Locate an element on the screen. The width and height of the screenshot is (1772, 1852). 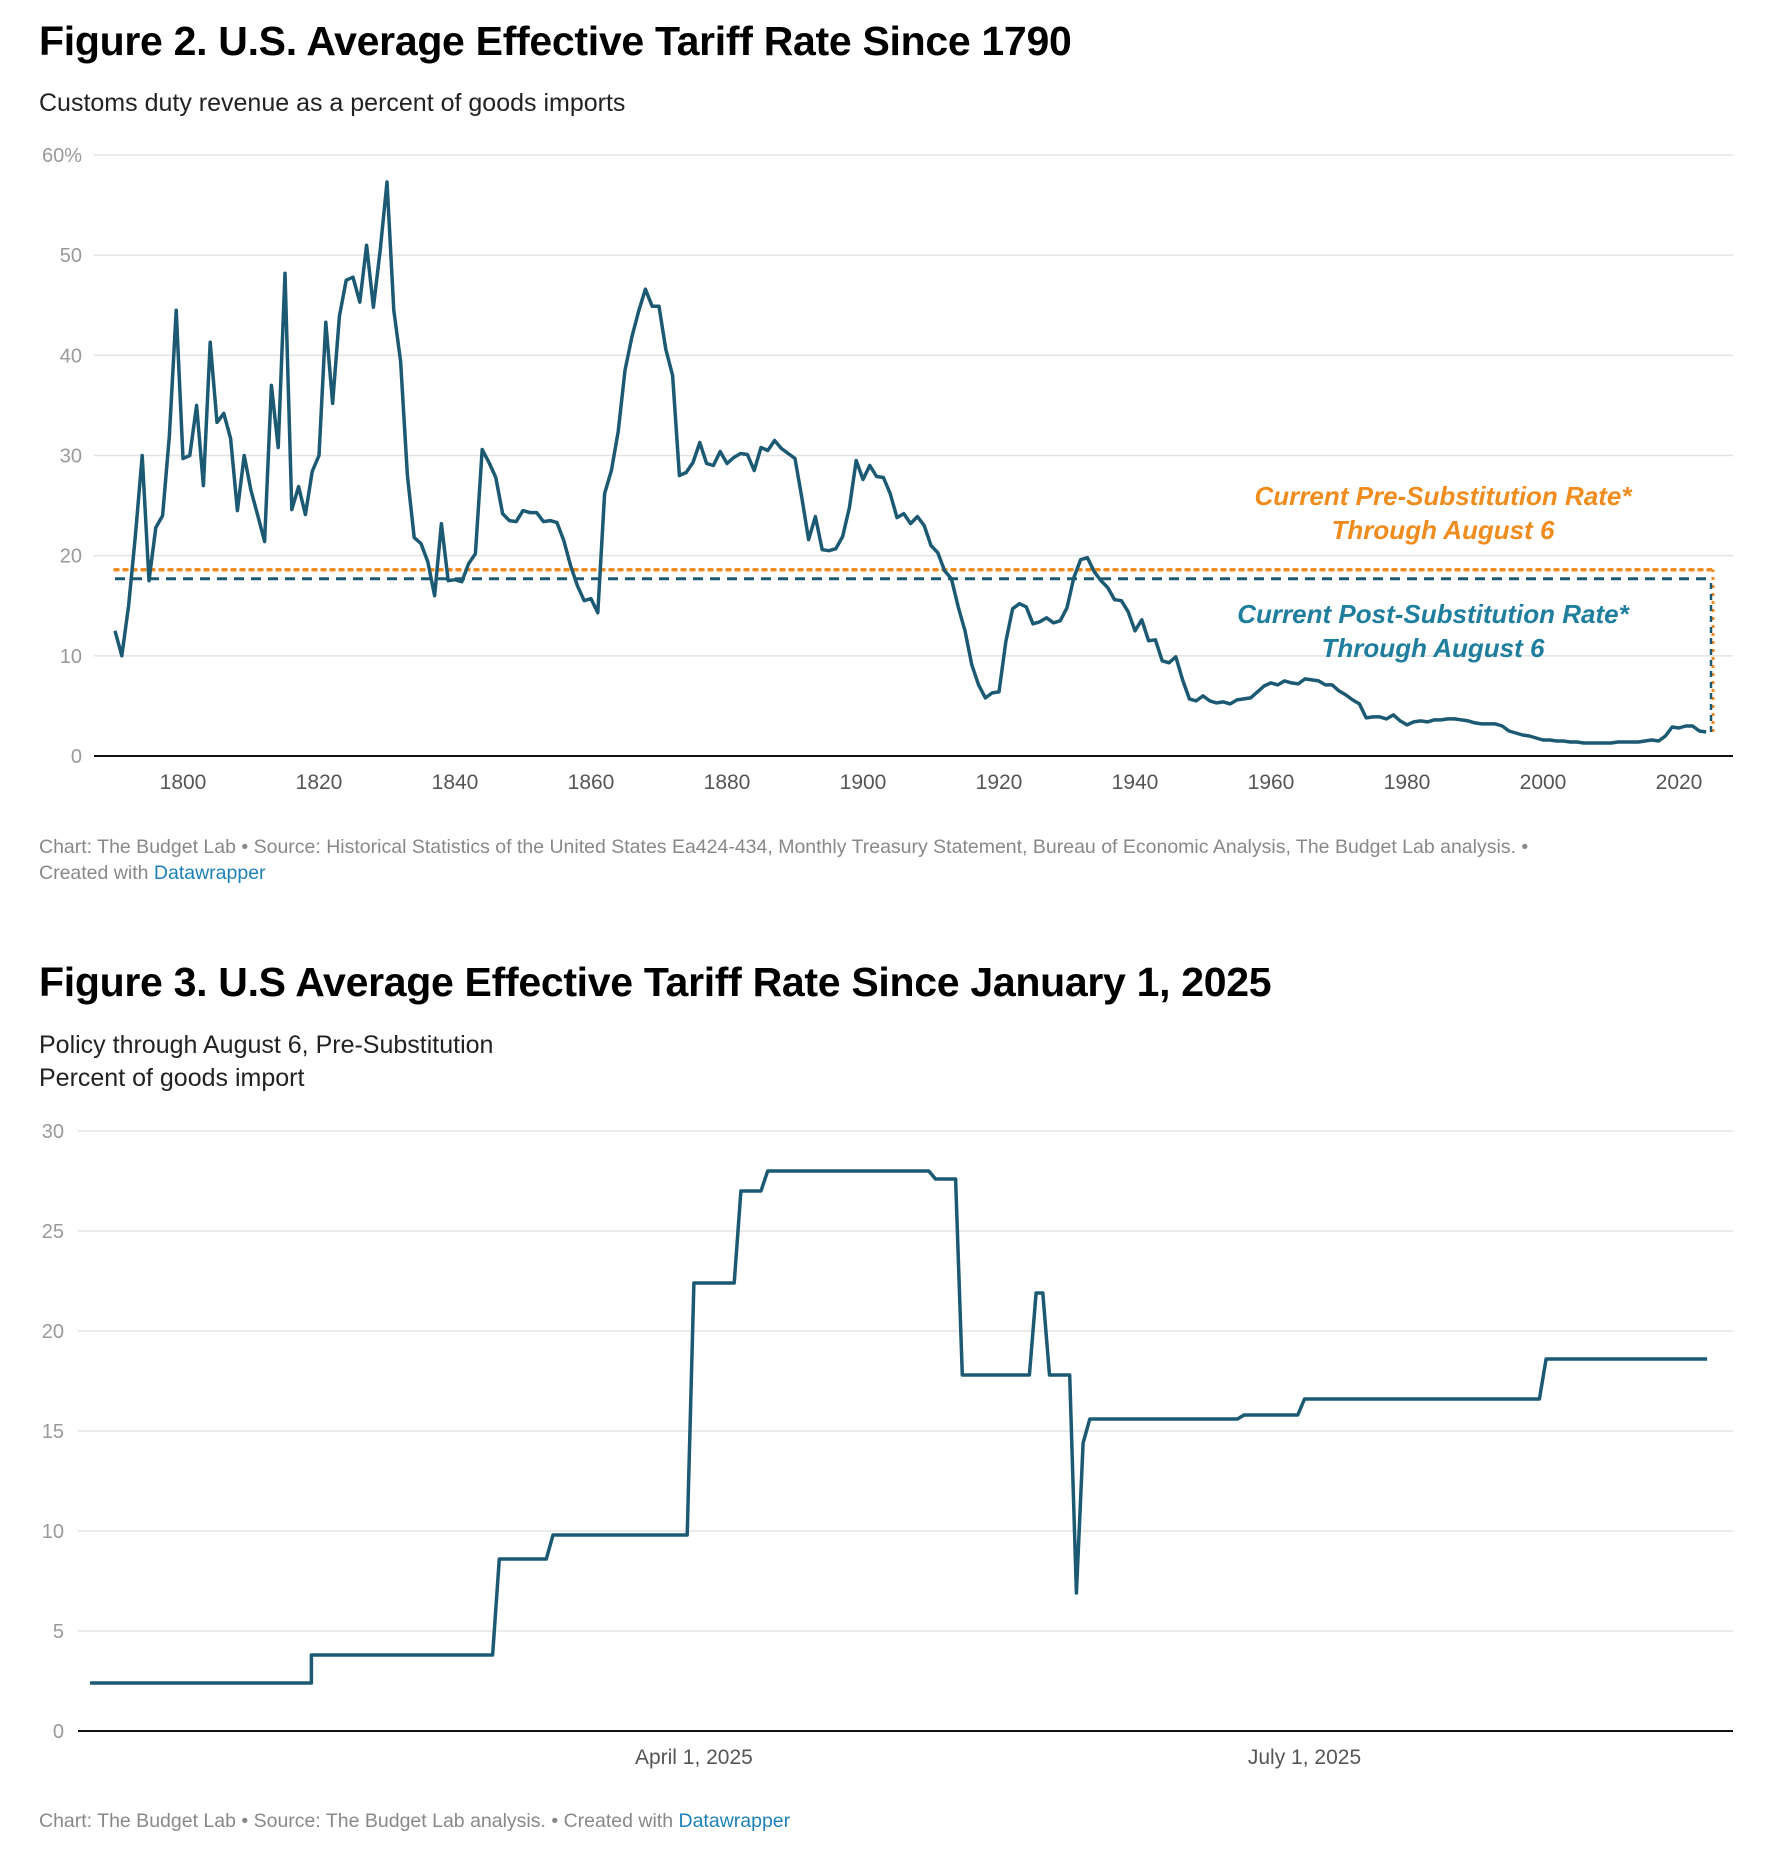
created-with-text: Created with is located at coordinates (94, 873).